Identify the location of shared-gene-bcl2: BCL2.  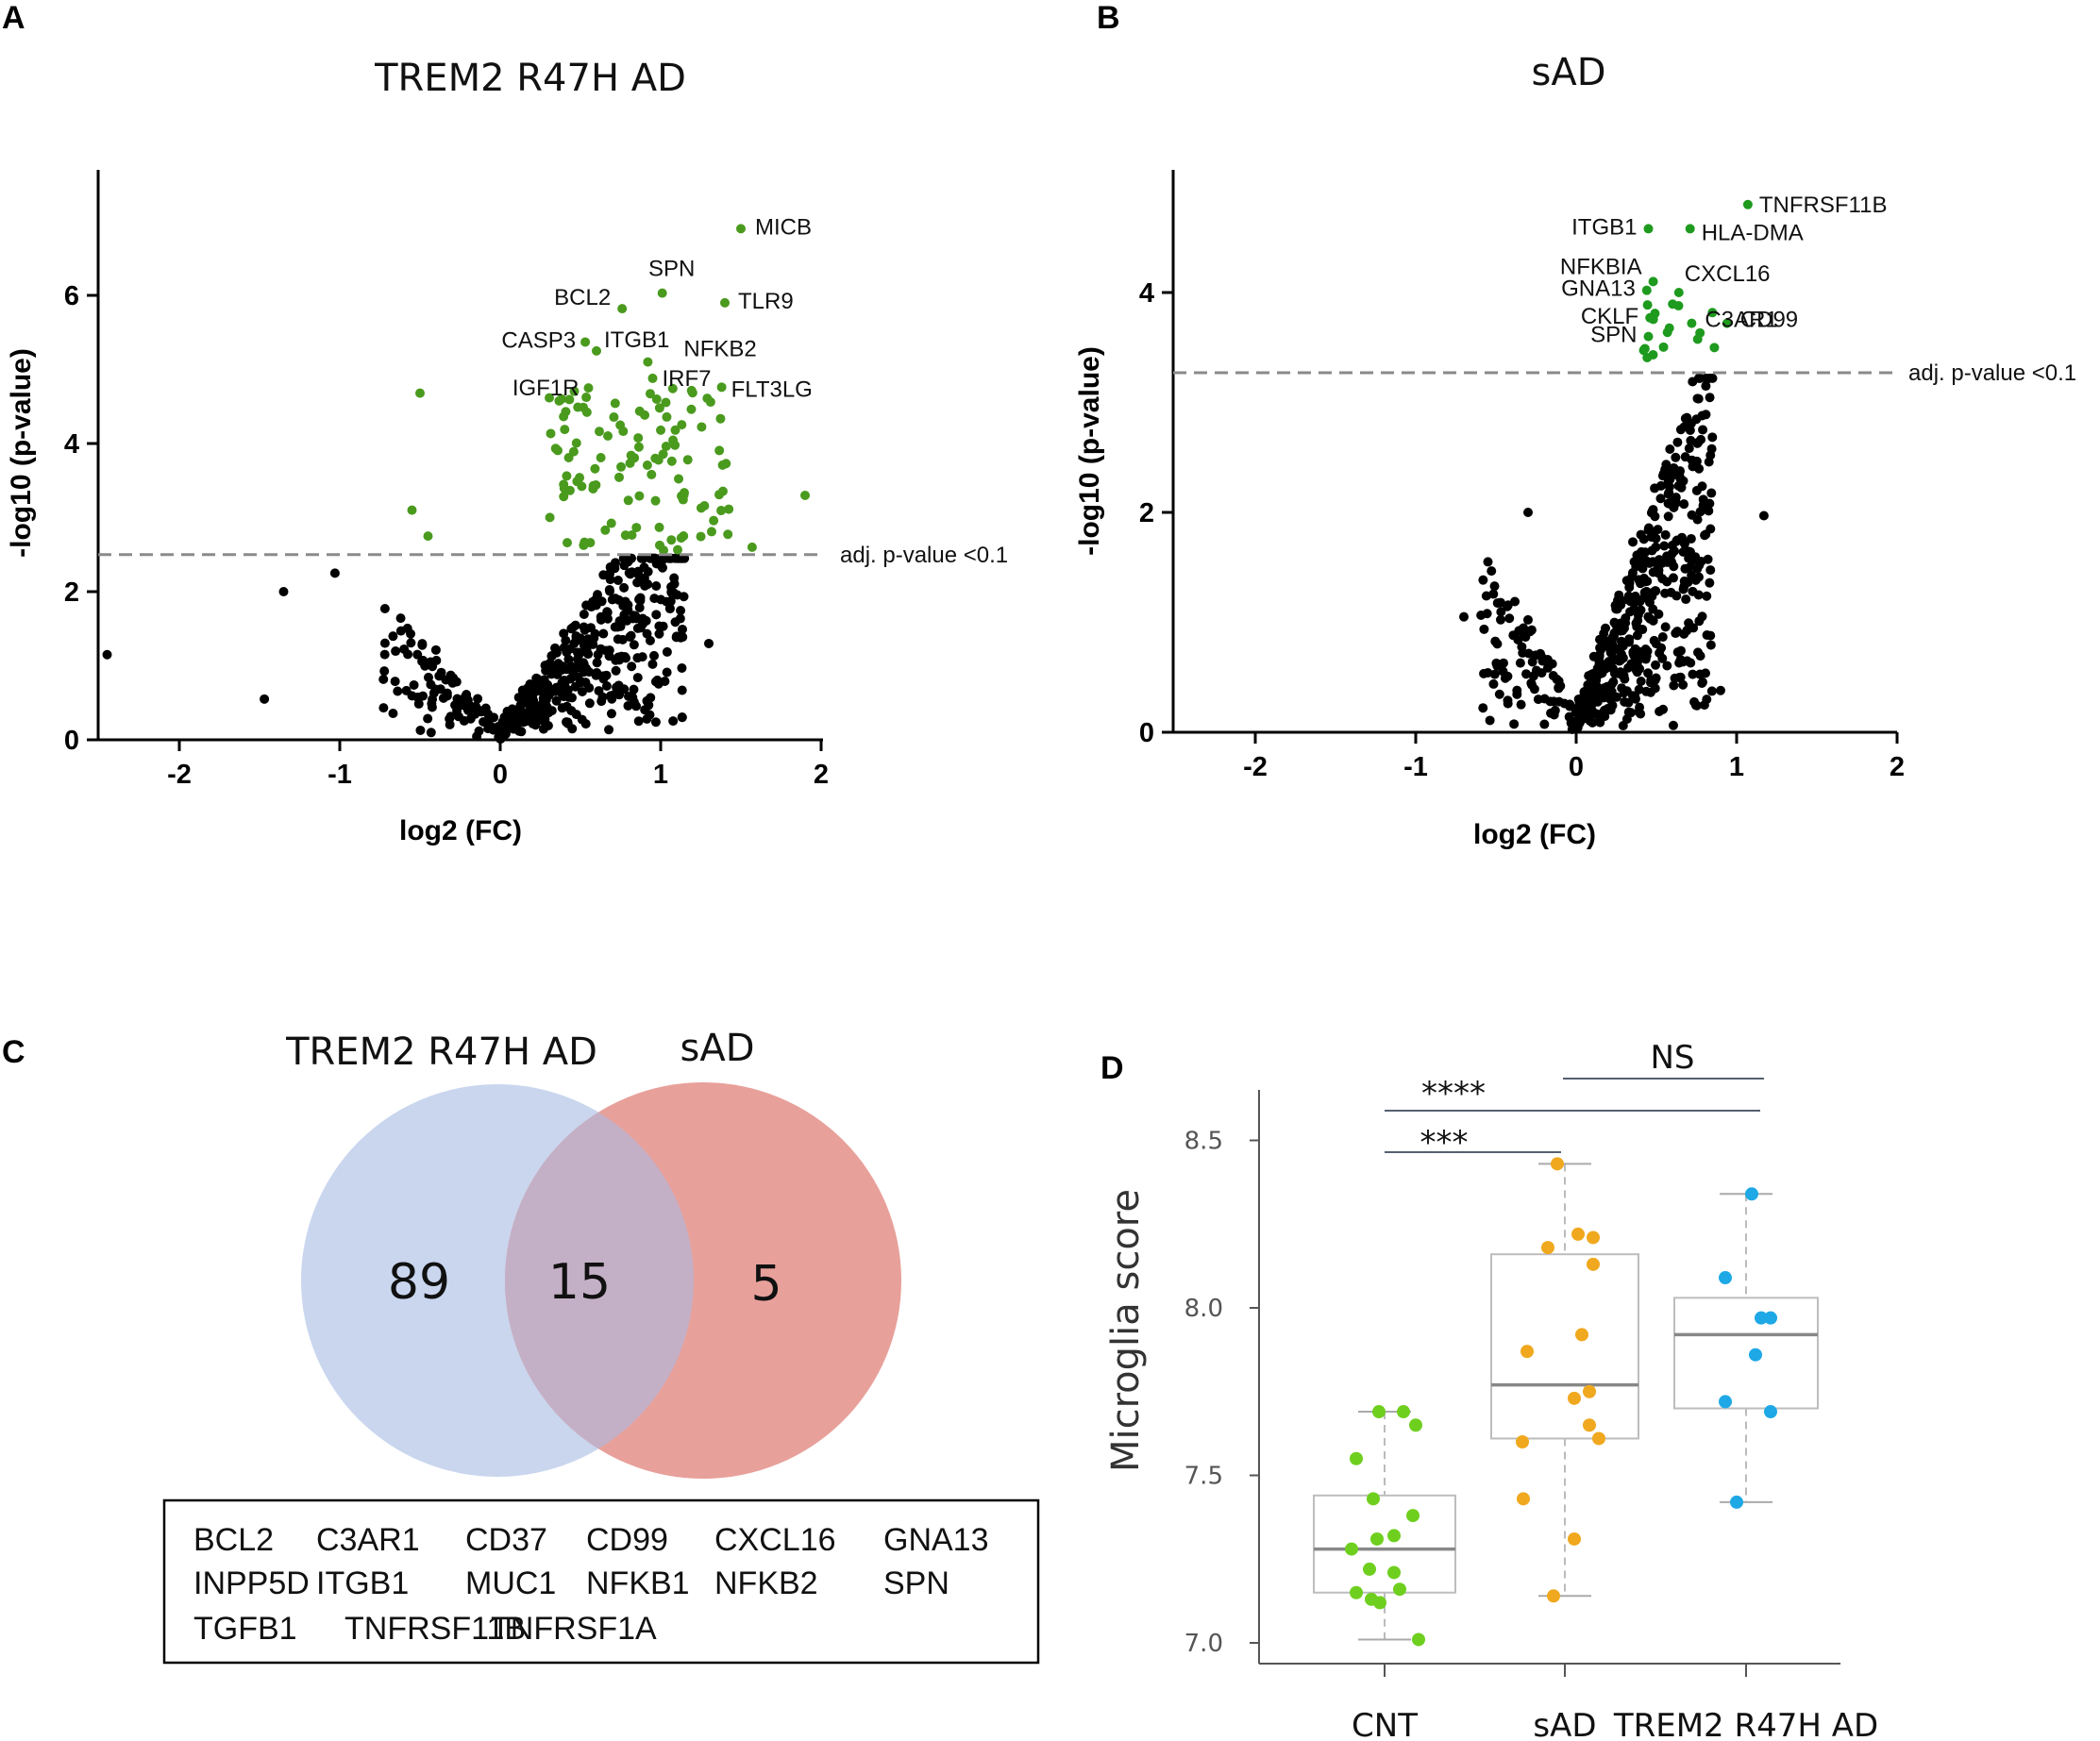
(233, 1540).